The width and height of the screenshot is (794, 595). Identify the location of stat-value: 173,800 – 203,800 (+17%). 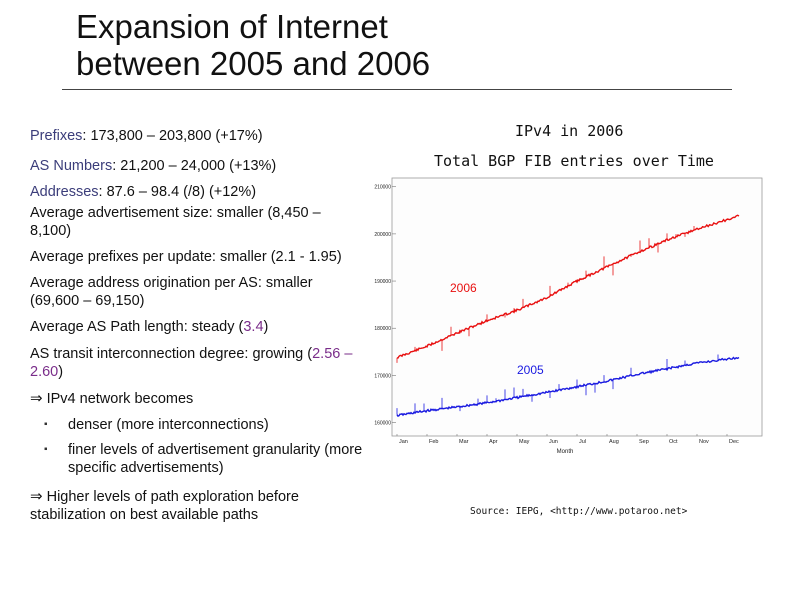
(176, 136).